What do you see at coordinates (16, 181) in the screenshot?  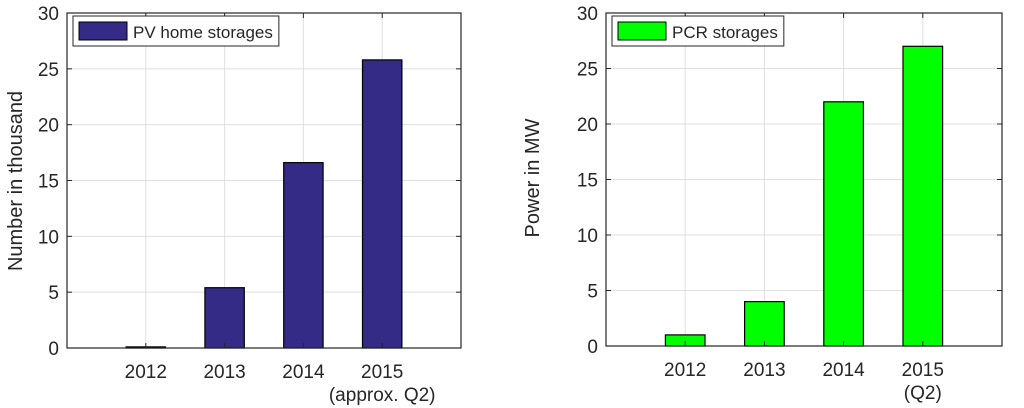 I see `y-axis-label: Number in thousand` at bounding box center [16, 181].